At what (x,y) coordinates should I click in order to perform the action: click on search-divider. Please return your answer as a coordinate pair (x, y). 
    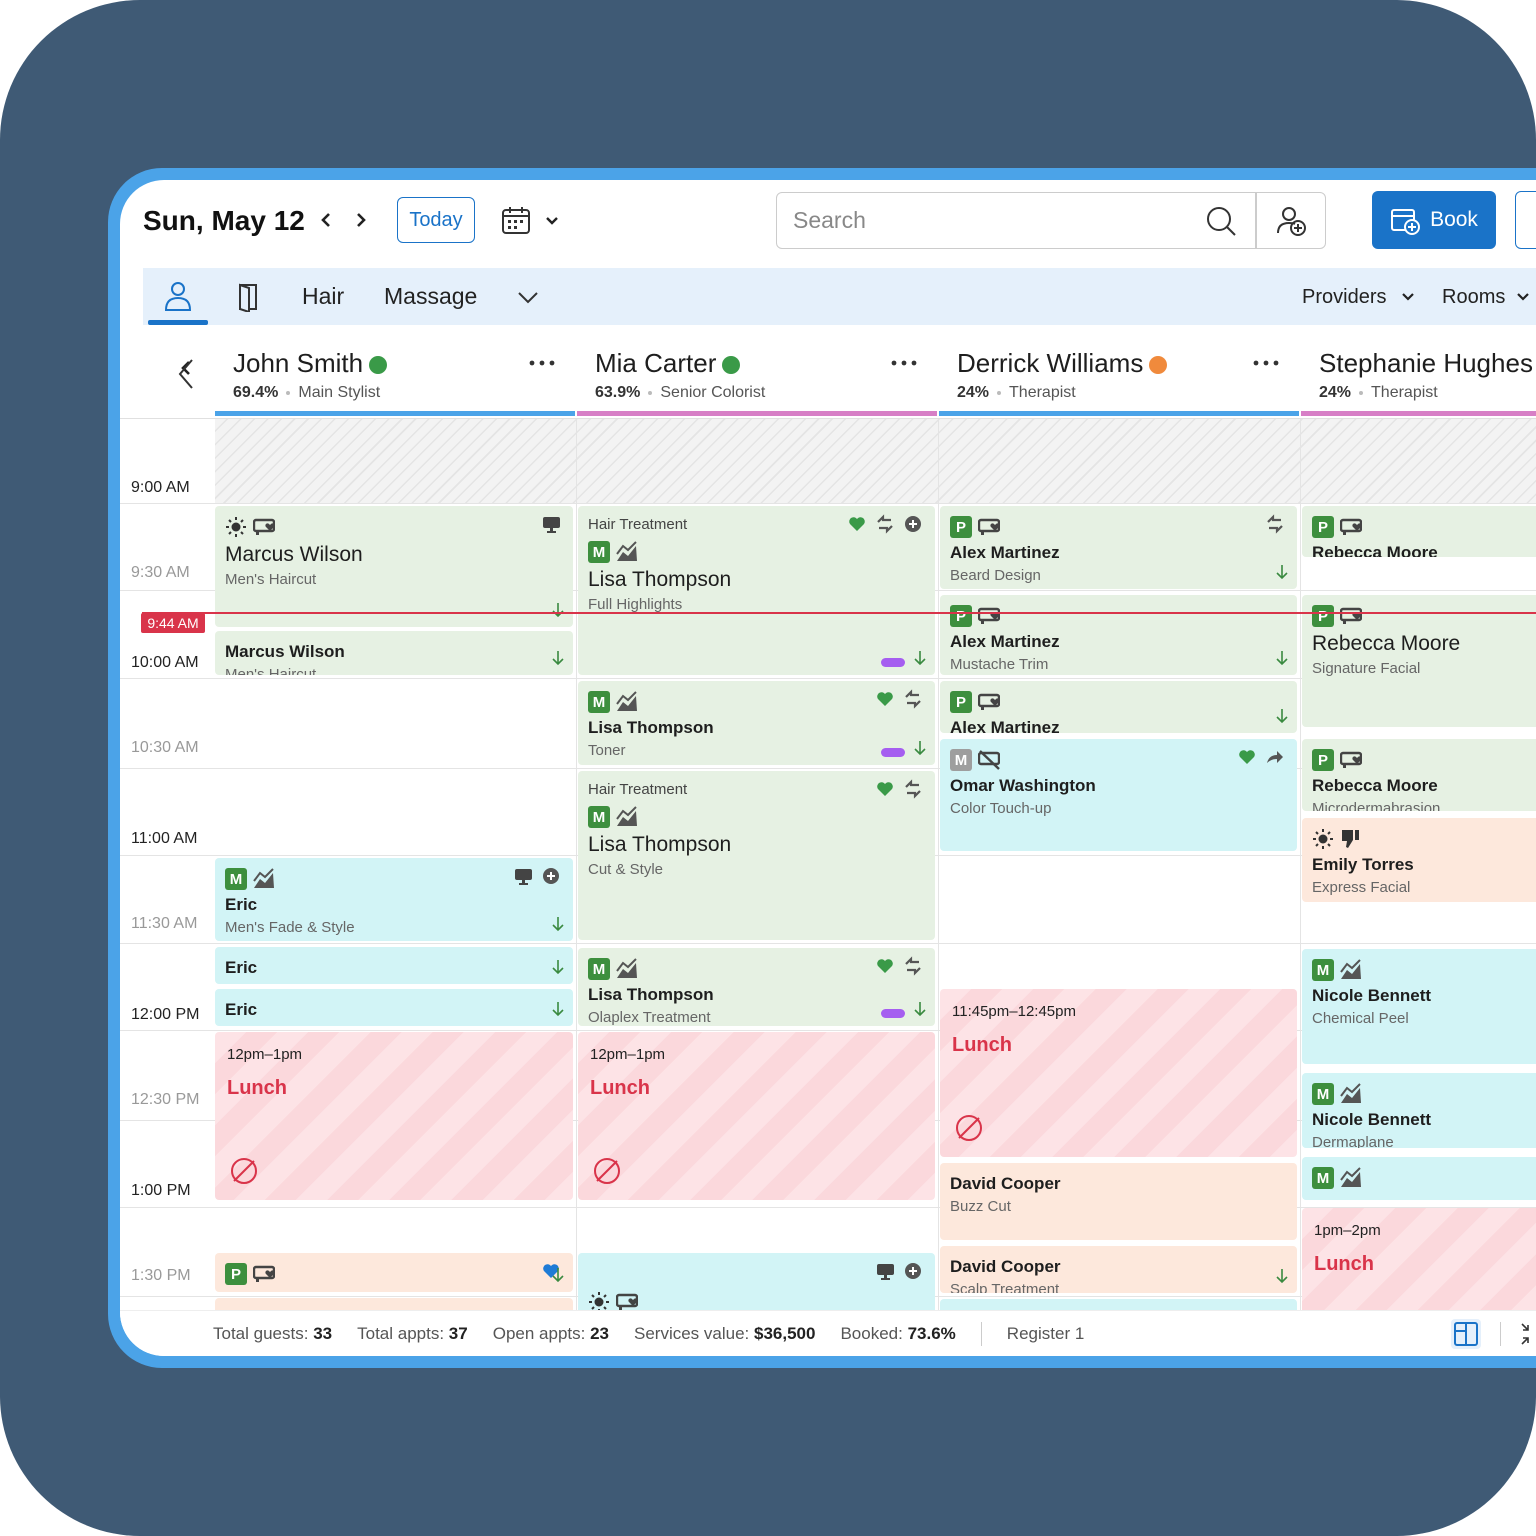
    Looking at the image, I should click on (1256, 220).